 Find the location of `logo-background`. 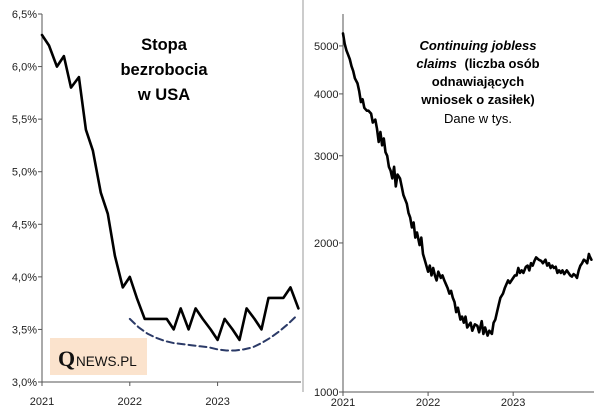

logo-background is located at coordinates (98, 356).